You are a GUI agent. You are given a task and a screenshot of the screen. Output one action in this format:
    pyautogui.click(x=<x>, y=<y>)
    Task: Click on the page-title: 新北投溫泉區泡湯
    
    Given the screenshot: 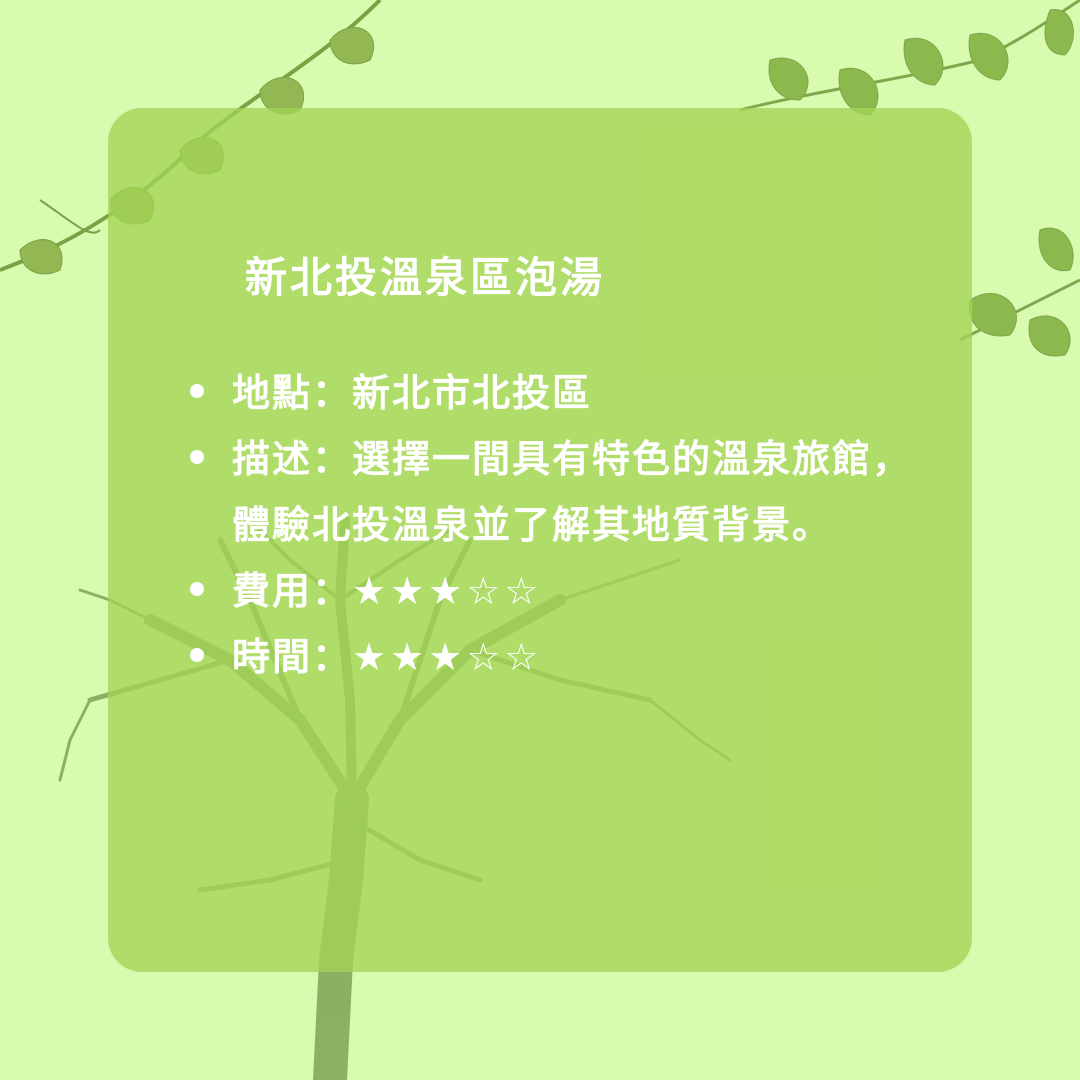 What is the action you would take?
    pyautogui.click(x=425, y=277)
    